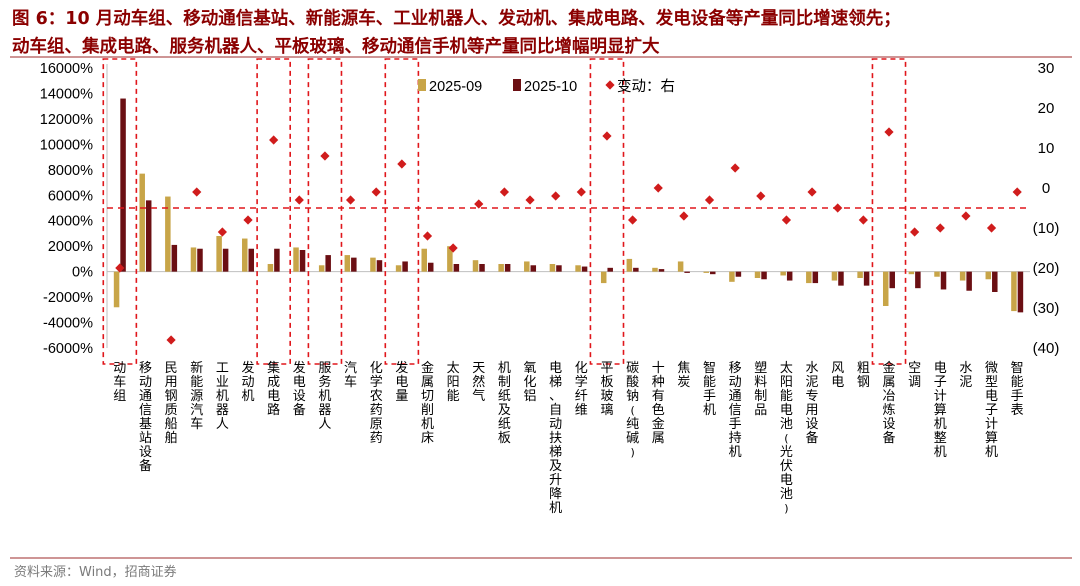  Describe the element at coordinates (68, 298) in the screenshot. I see `y-left-tick-label: -2000%` at that location.